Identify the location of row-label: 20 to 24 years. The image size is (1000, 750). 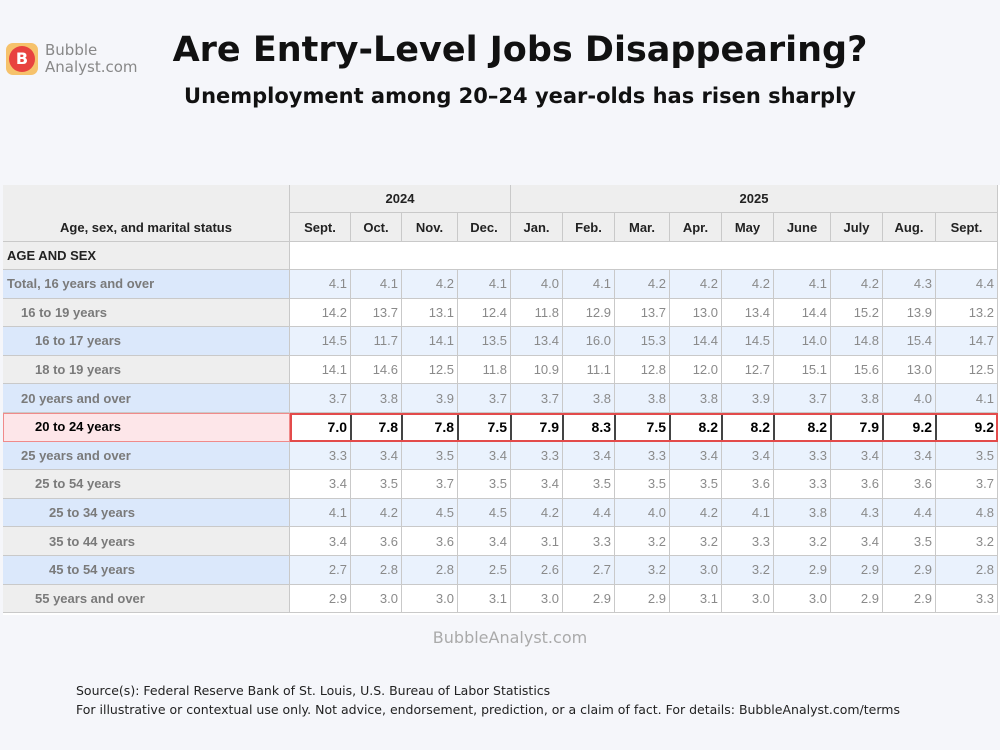
(146, 427).